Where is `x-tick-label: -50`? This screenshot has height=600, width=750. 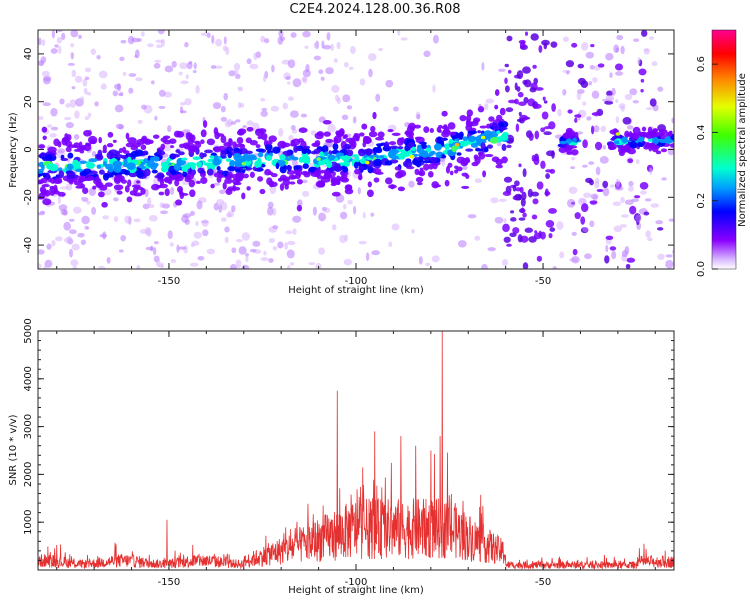
x-tick-label: -50 is located at coordinates (543, 582).